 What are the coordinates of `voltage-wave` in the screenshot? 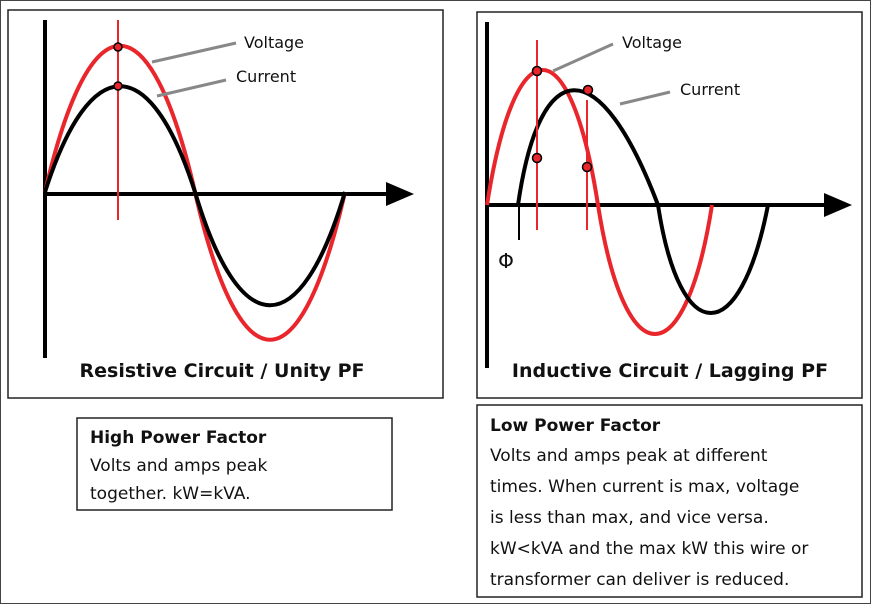 It's located at (599, 202).